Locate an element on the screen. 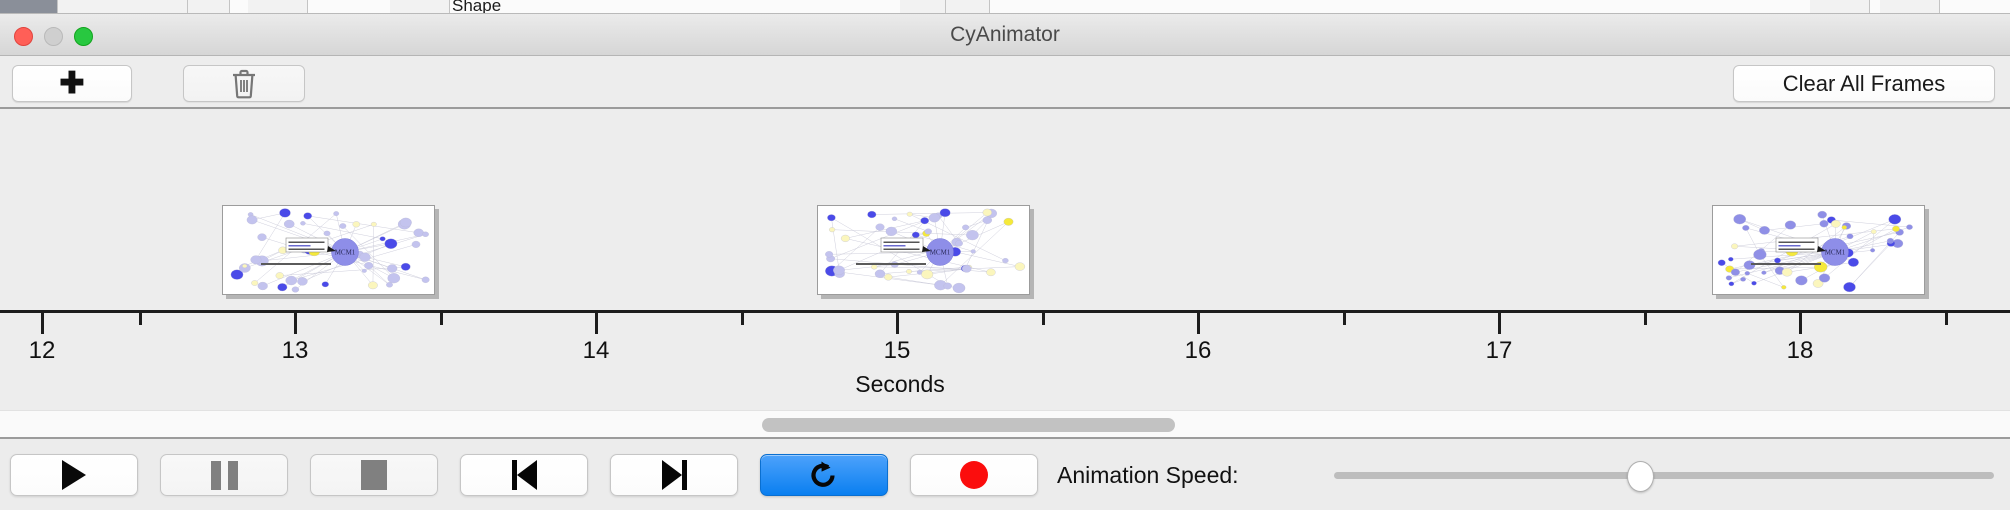 This screenshot has width=2010, height=510. skip-end-button is located at coordinates (674, 475).